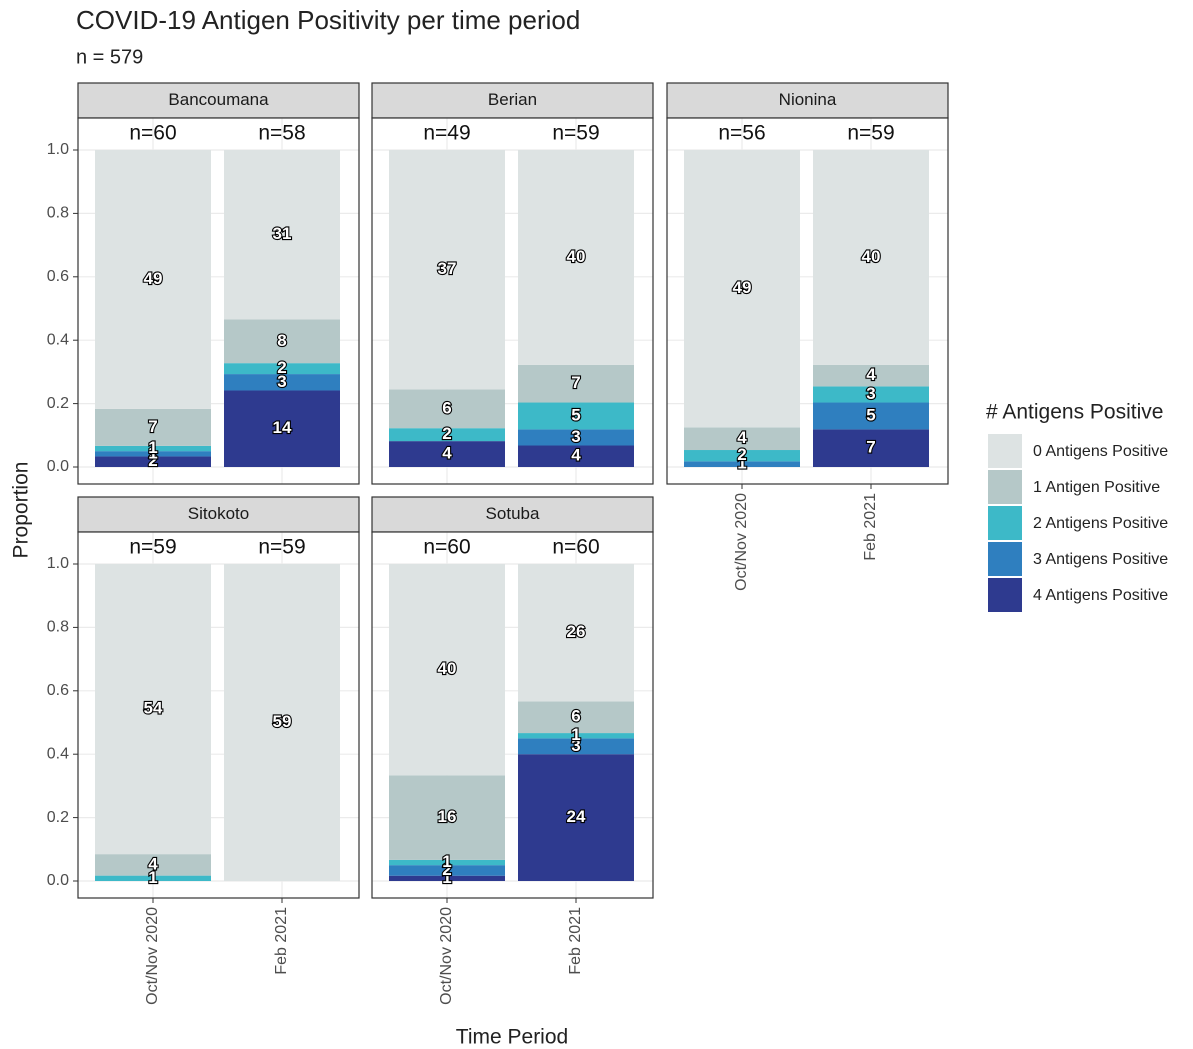 This screenshot has width=1193, height=1049. Describe the element at coordinates (741, 133) in the screenshot. I see `n-label: n=56` at that location.